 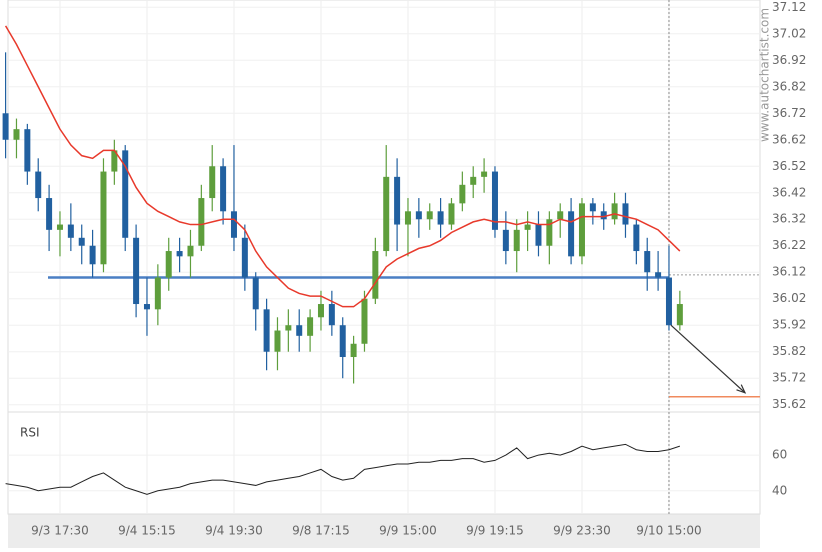 What do you see at coordinates (789, 113) in the screenshot?
I see `y-tick-label: 36.72` at bounding box center [789, 113].